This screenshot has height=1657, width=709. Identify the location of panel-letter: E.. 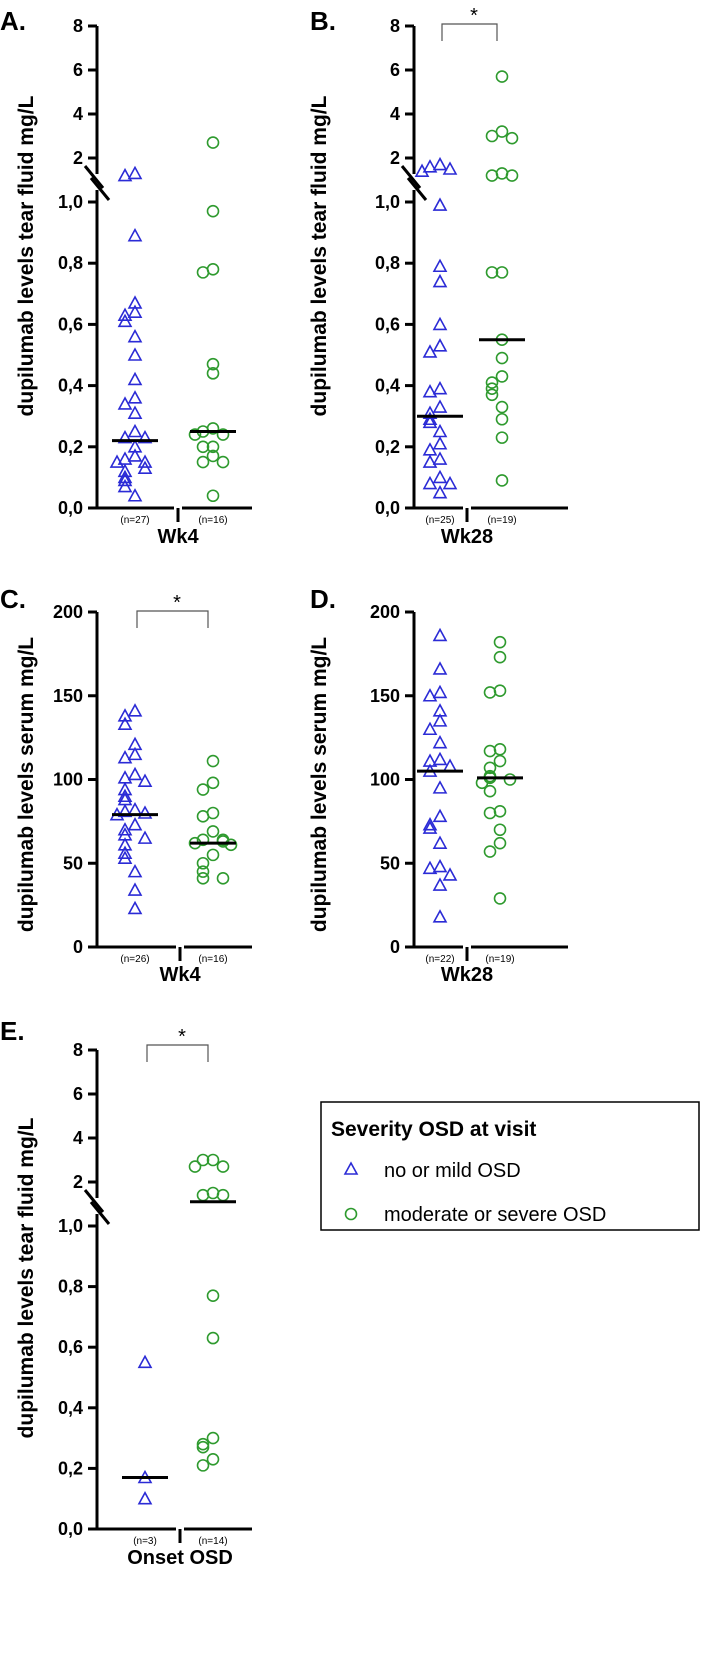
(12, 1031).